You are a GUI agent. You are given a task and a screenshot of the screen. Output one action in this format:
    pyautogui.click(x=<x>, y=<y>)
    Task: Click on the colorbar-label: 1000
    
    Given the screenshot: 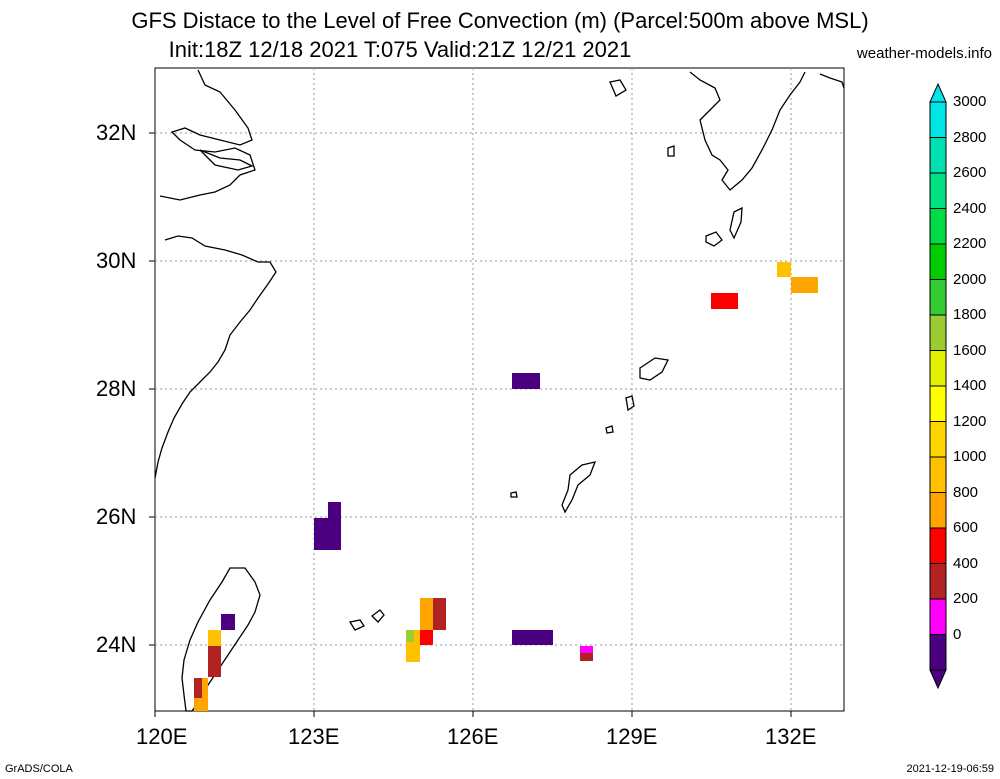 What is the action you would take?
    pyautogui.click(x=970, y=456)
    